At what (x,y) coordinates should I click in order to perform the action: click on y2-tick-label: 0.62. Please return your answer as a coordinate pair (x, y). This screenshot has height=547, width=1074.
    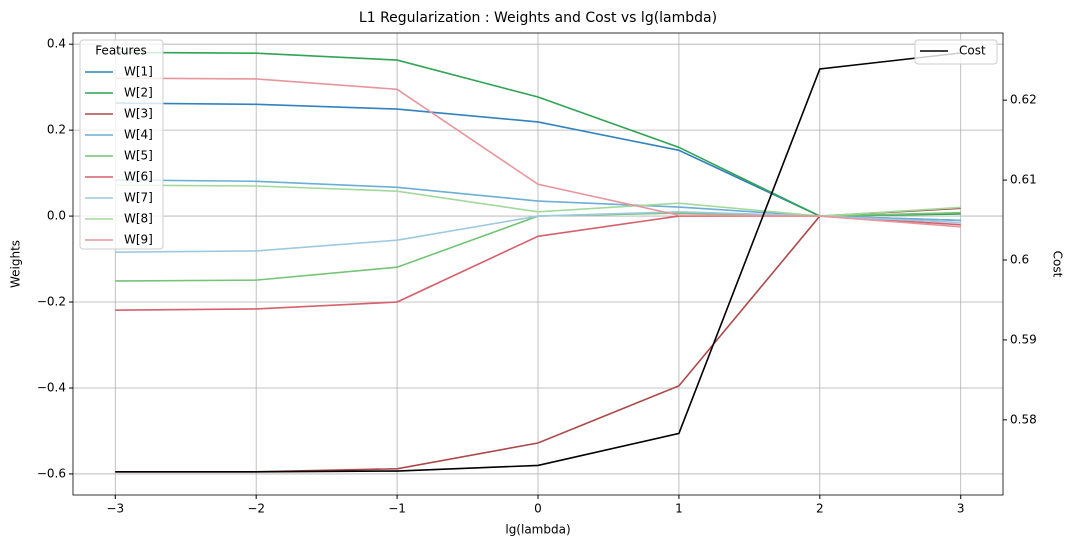
    Looking at the image, I should click on (1023, 100).